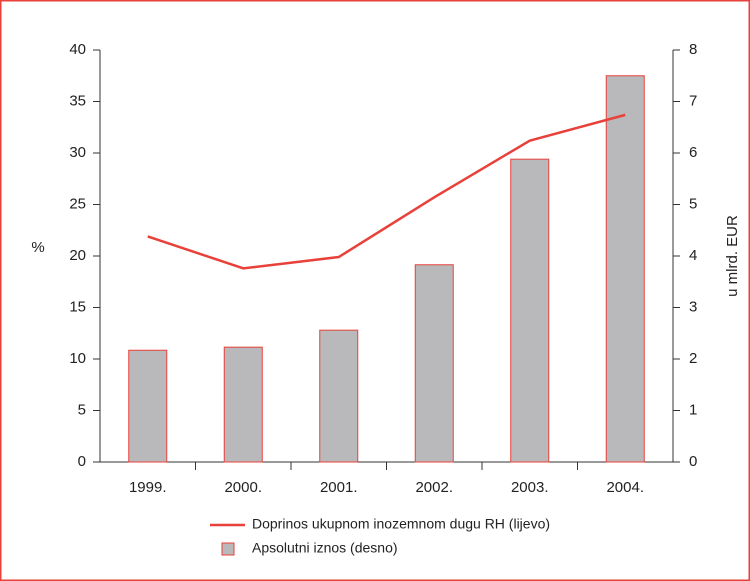 The width and height of the screenshot is (750, 581). I want to click on y2-tick-label: 2, so click(693, 358).